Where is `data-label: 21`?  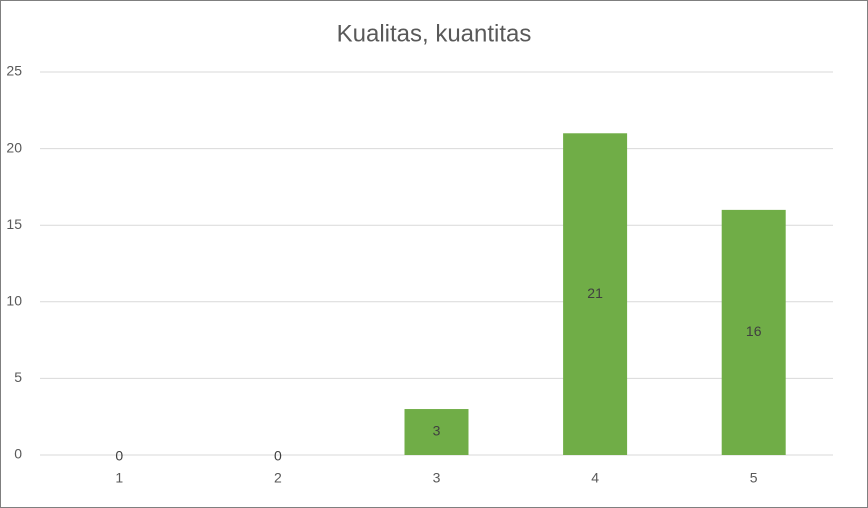
data-label: 21 is located at coordinates (595, 293).